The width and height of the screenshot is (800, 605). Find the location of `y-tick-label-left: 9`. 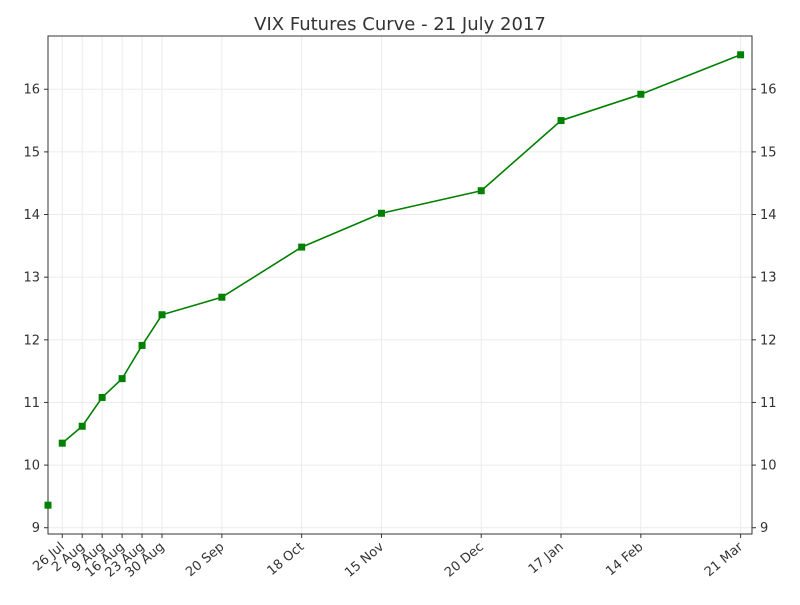

y-tick-label-left: 9 is located at coordinates (36, 528).